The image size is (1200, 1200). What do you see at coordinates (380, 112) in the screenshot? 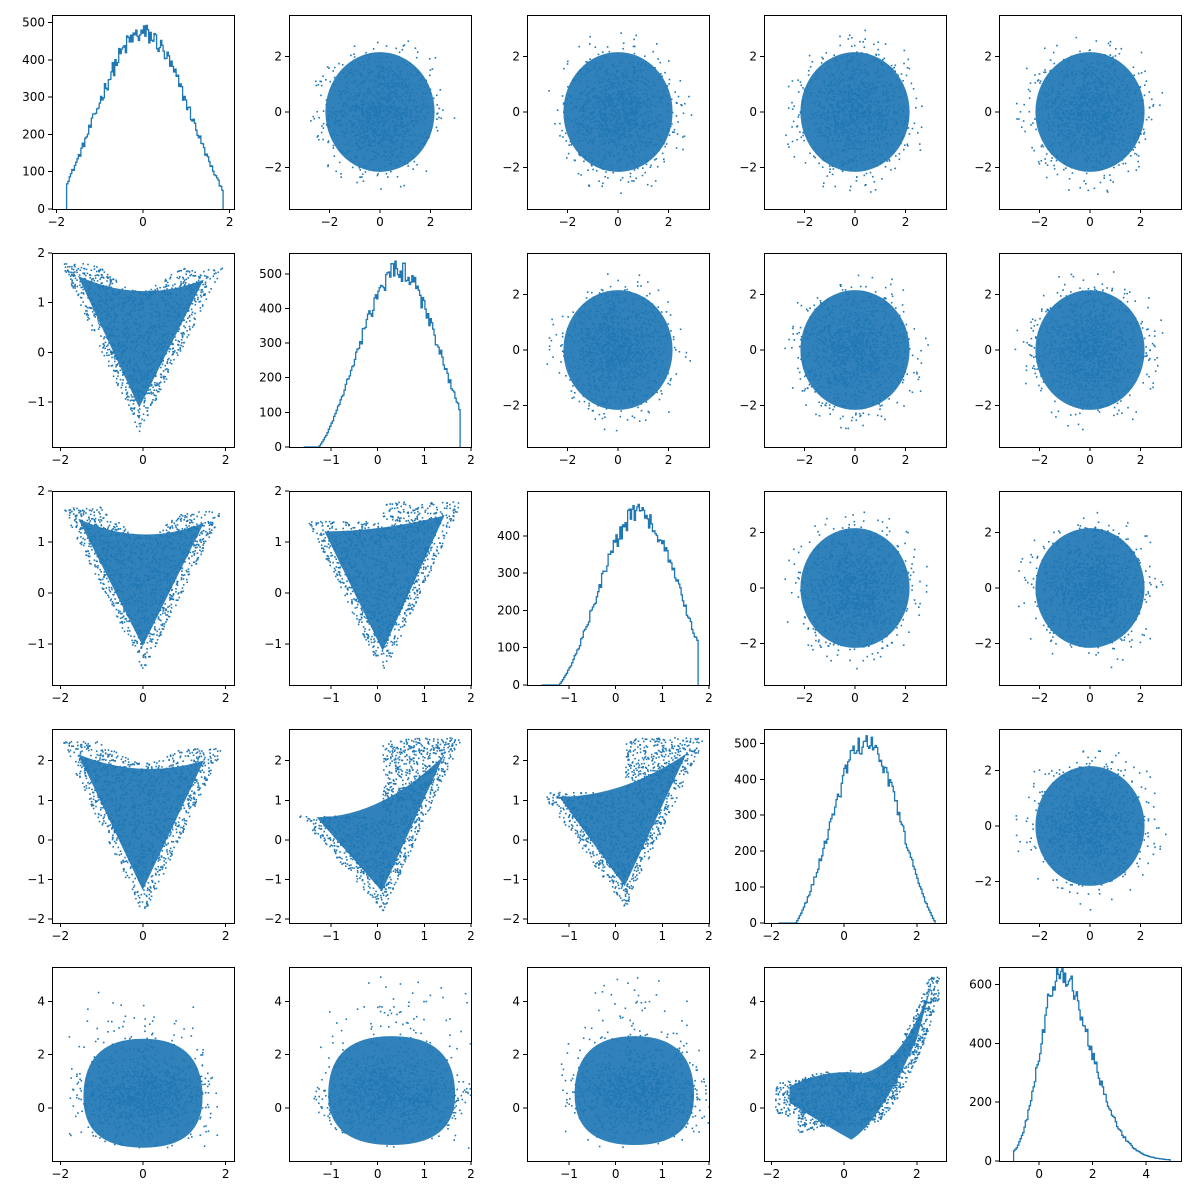
I see `scatter-density-core` at bounding box center [380, 112].